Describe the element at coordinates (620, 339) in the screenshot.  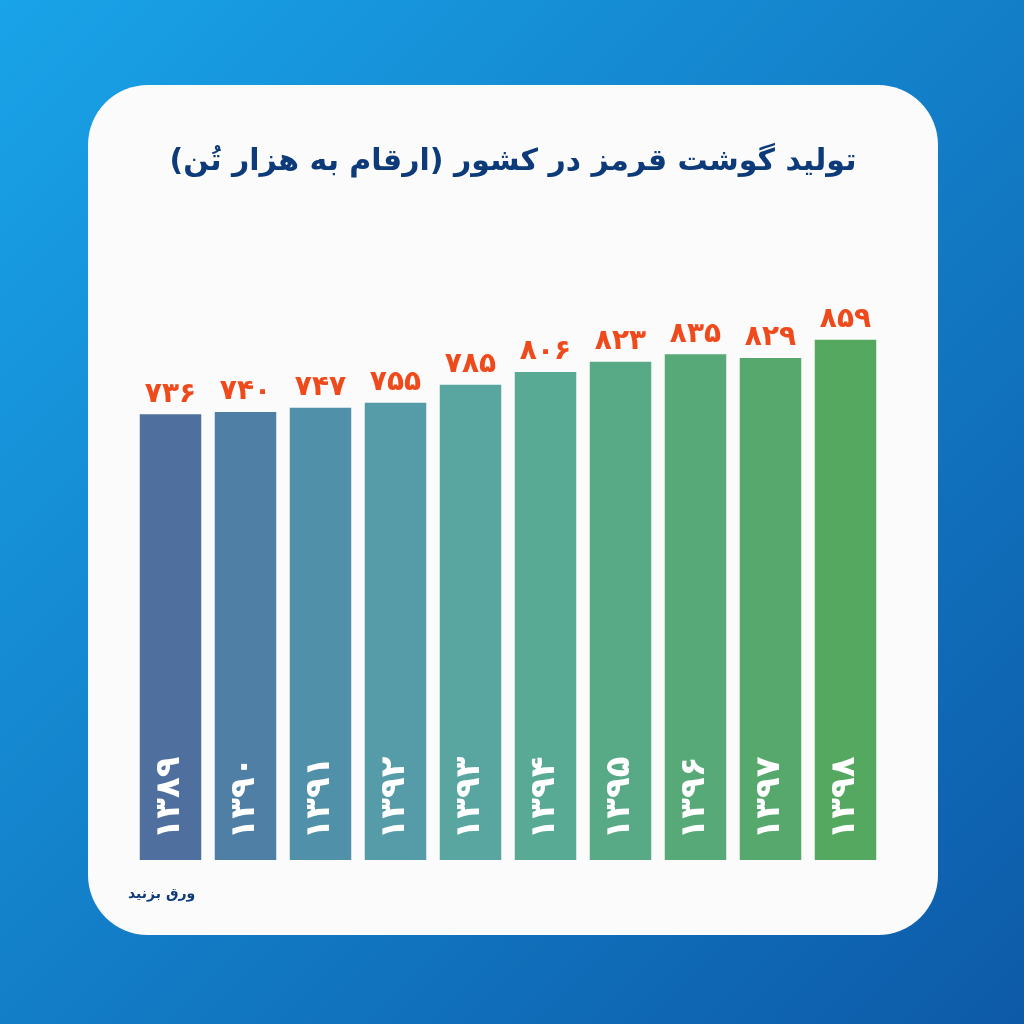
I see `data-label: ۸۲۳` at that location.